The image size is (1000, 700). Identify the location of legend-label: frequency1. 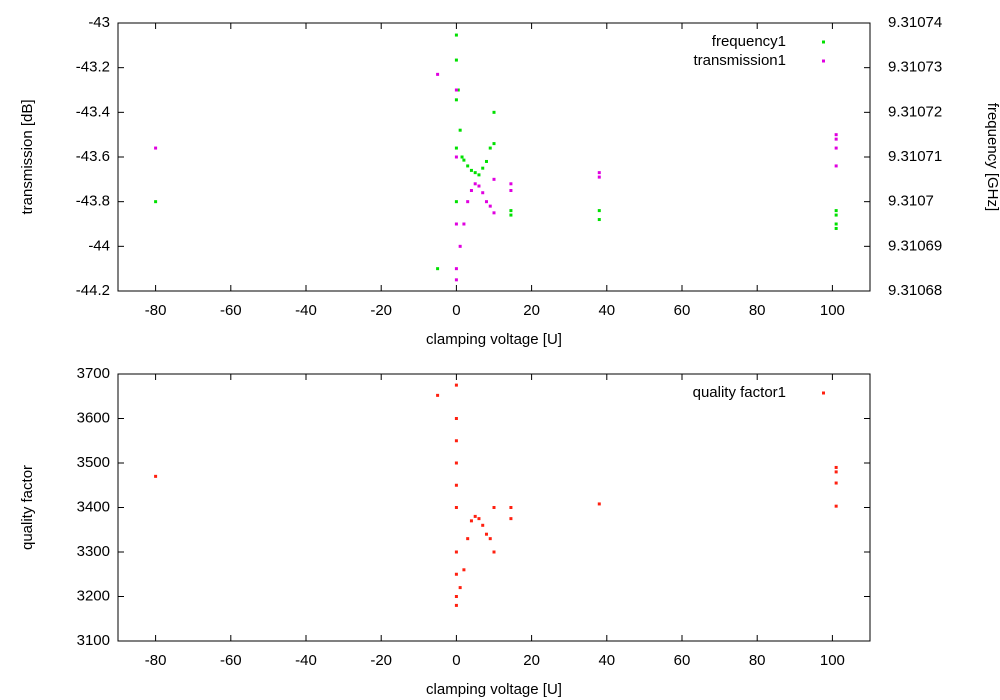
(749, 41).